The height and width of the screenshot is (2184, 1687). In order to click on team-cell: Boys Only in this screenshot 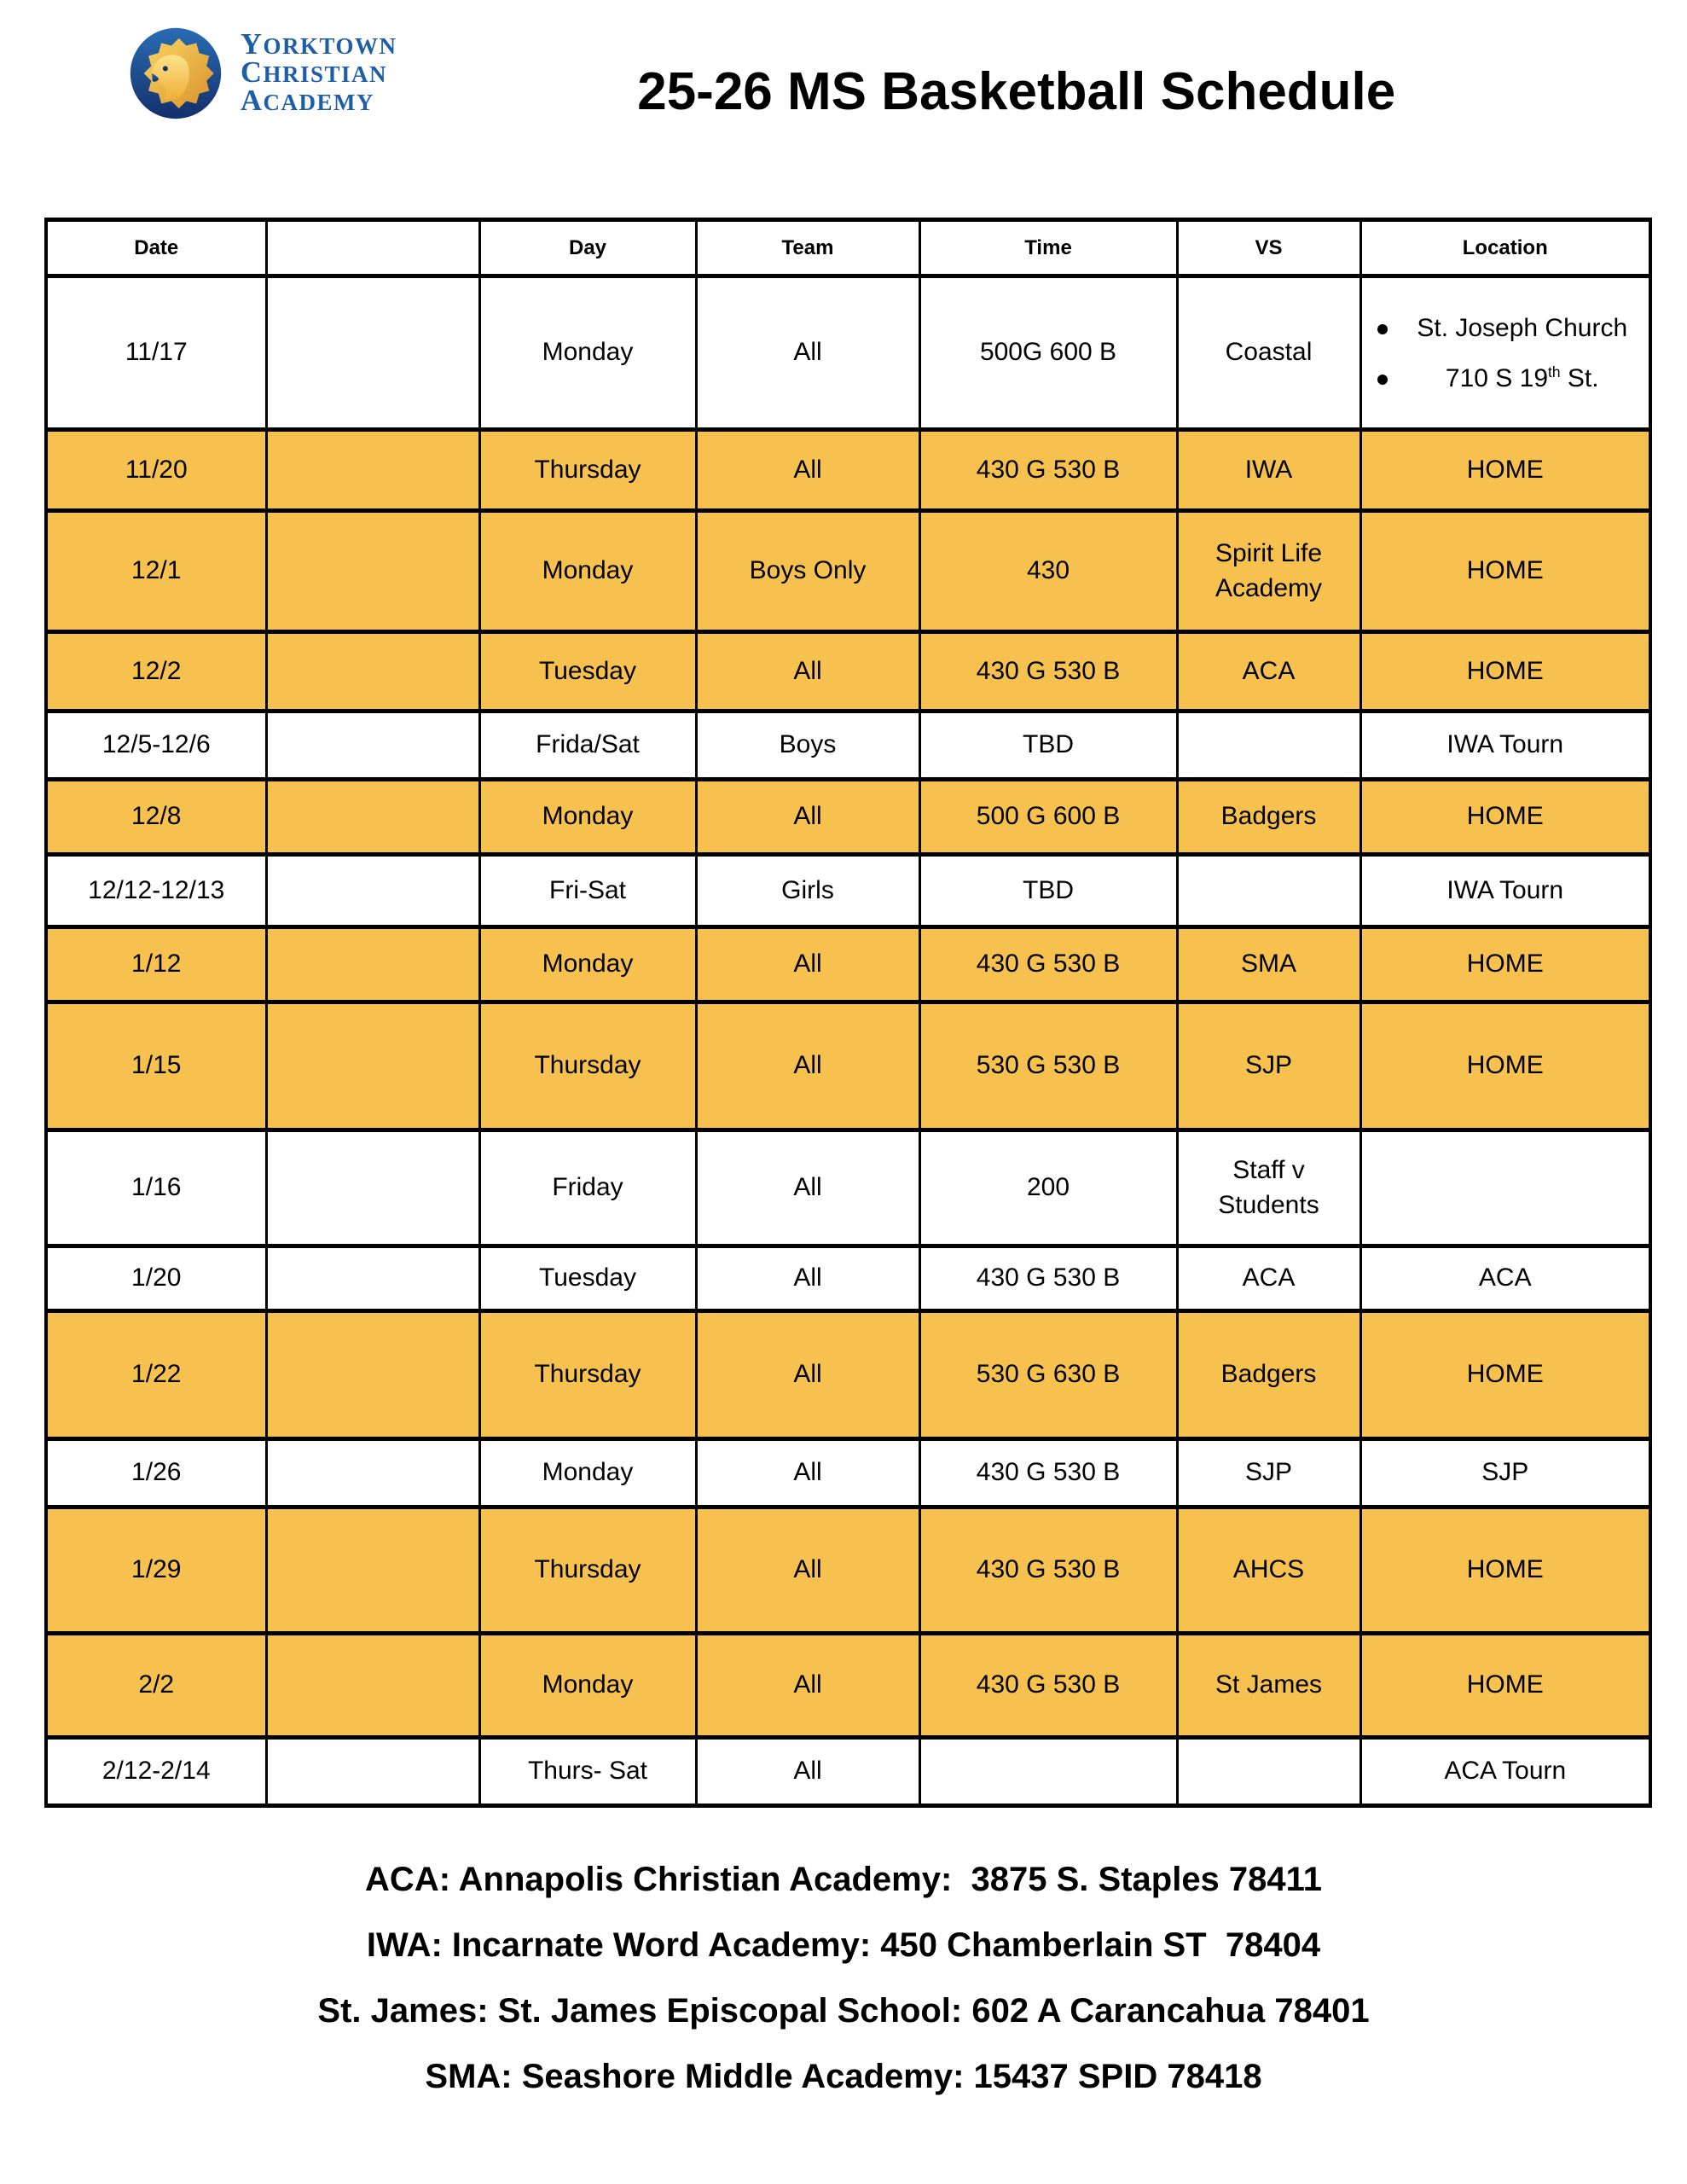, I will do `click(808, 571)`.